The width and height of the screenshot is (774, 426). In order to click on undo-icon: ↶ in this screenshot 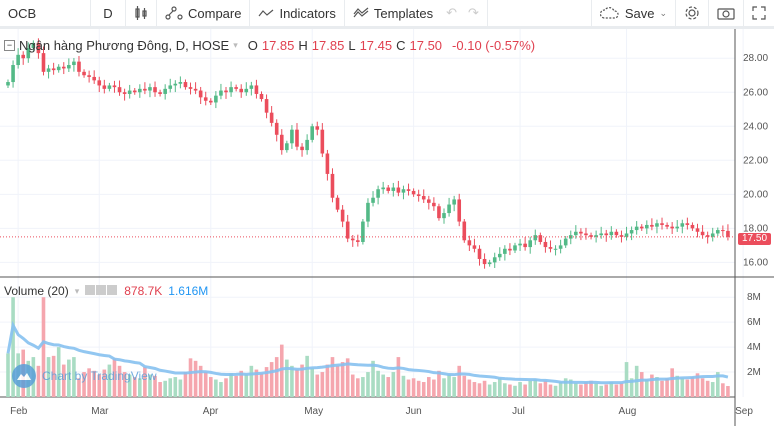, I will do `click(451, 12)`.